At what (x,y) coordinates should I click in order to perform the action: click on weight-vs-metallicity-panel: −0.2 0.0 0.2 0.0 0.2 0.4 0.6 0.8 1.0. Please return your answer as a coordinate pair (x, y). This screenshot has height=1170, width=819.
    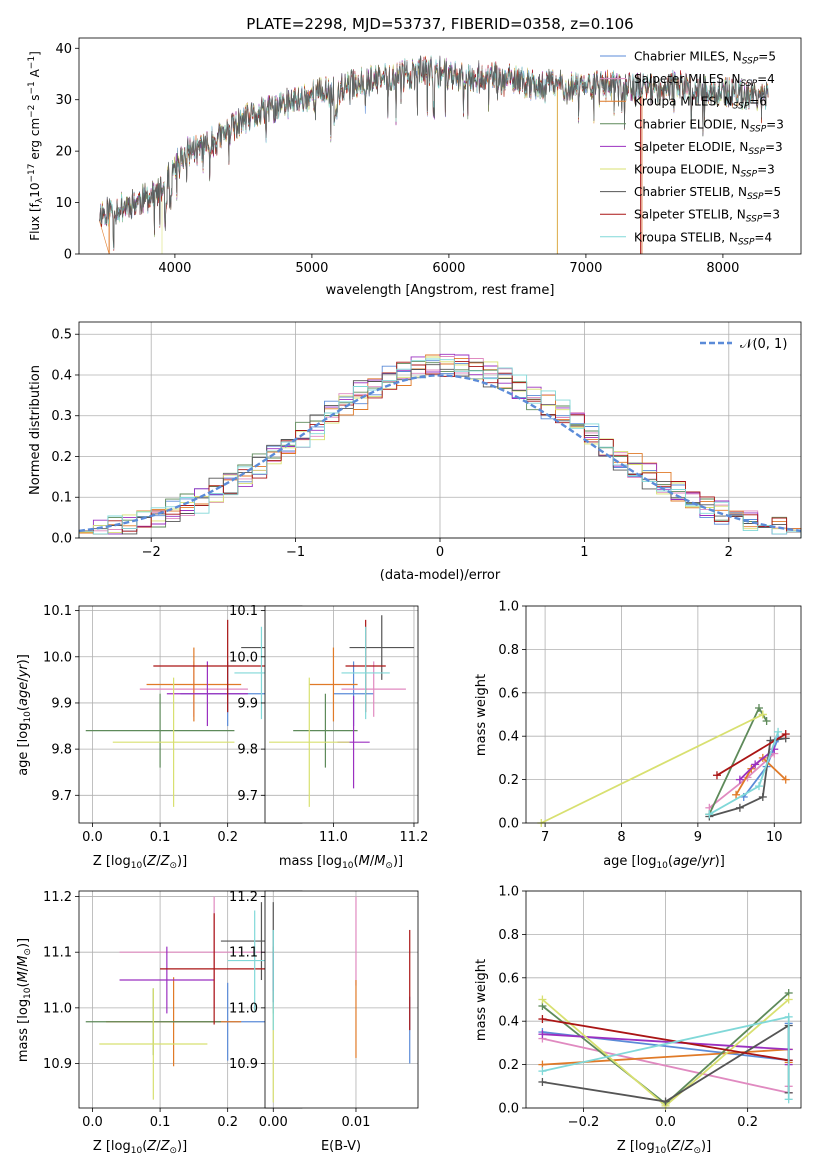
    Looking at the image, I should click on (650, 1007).